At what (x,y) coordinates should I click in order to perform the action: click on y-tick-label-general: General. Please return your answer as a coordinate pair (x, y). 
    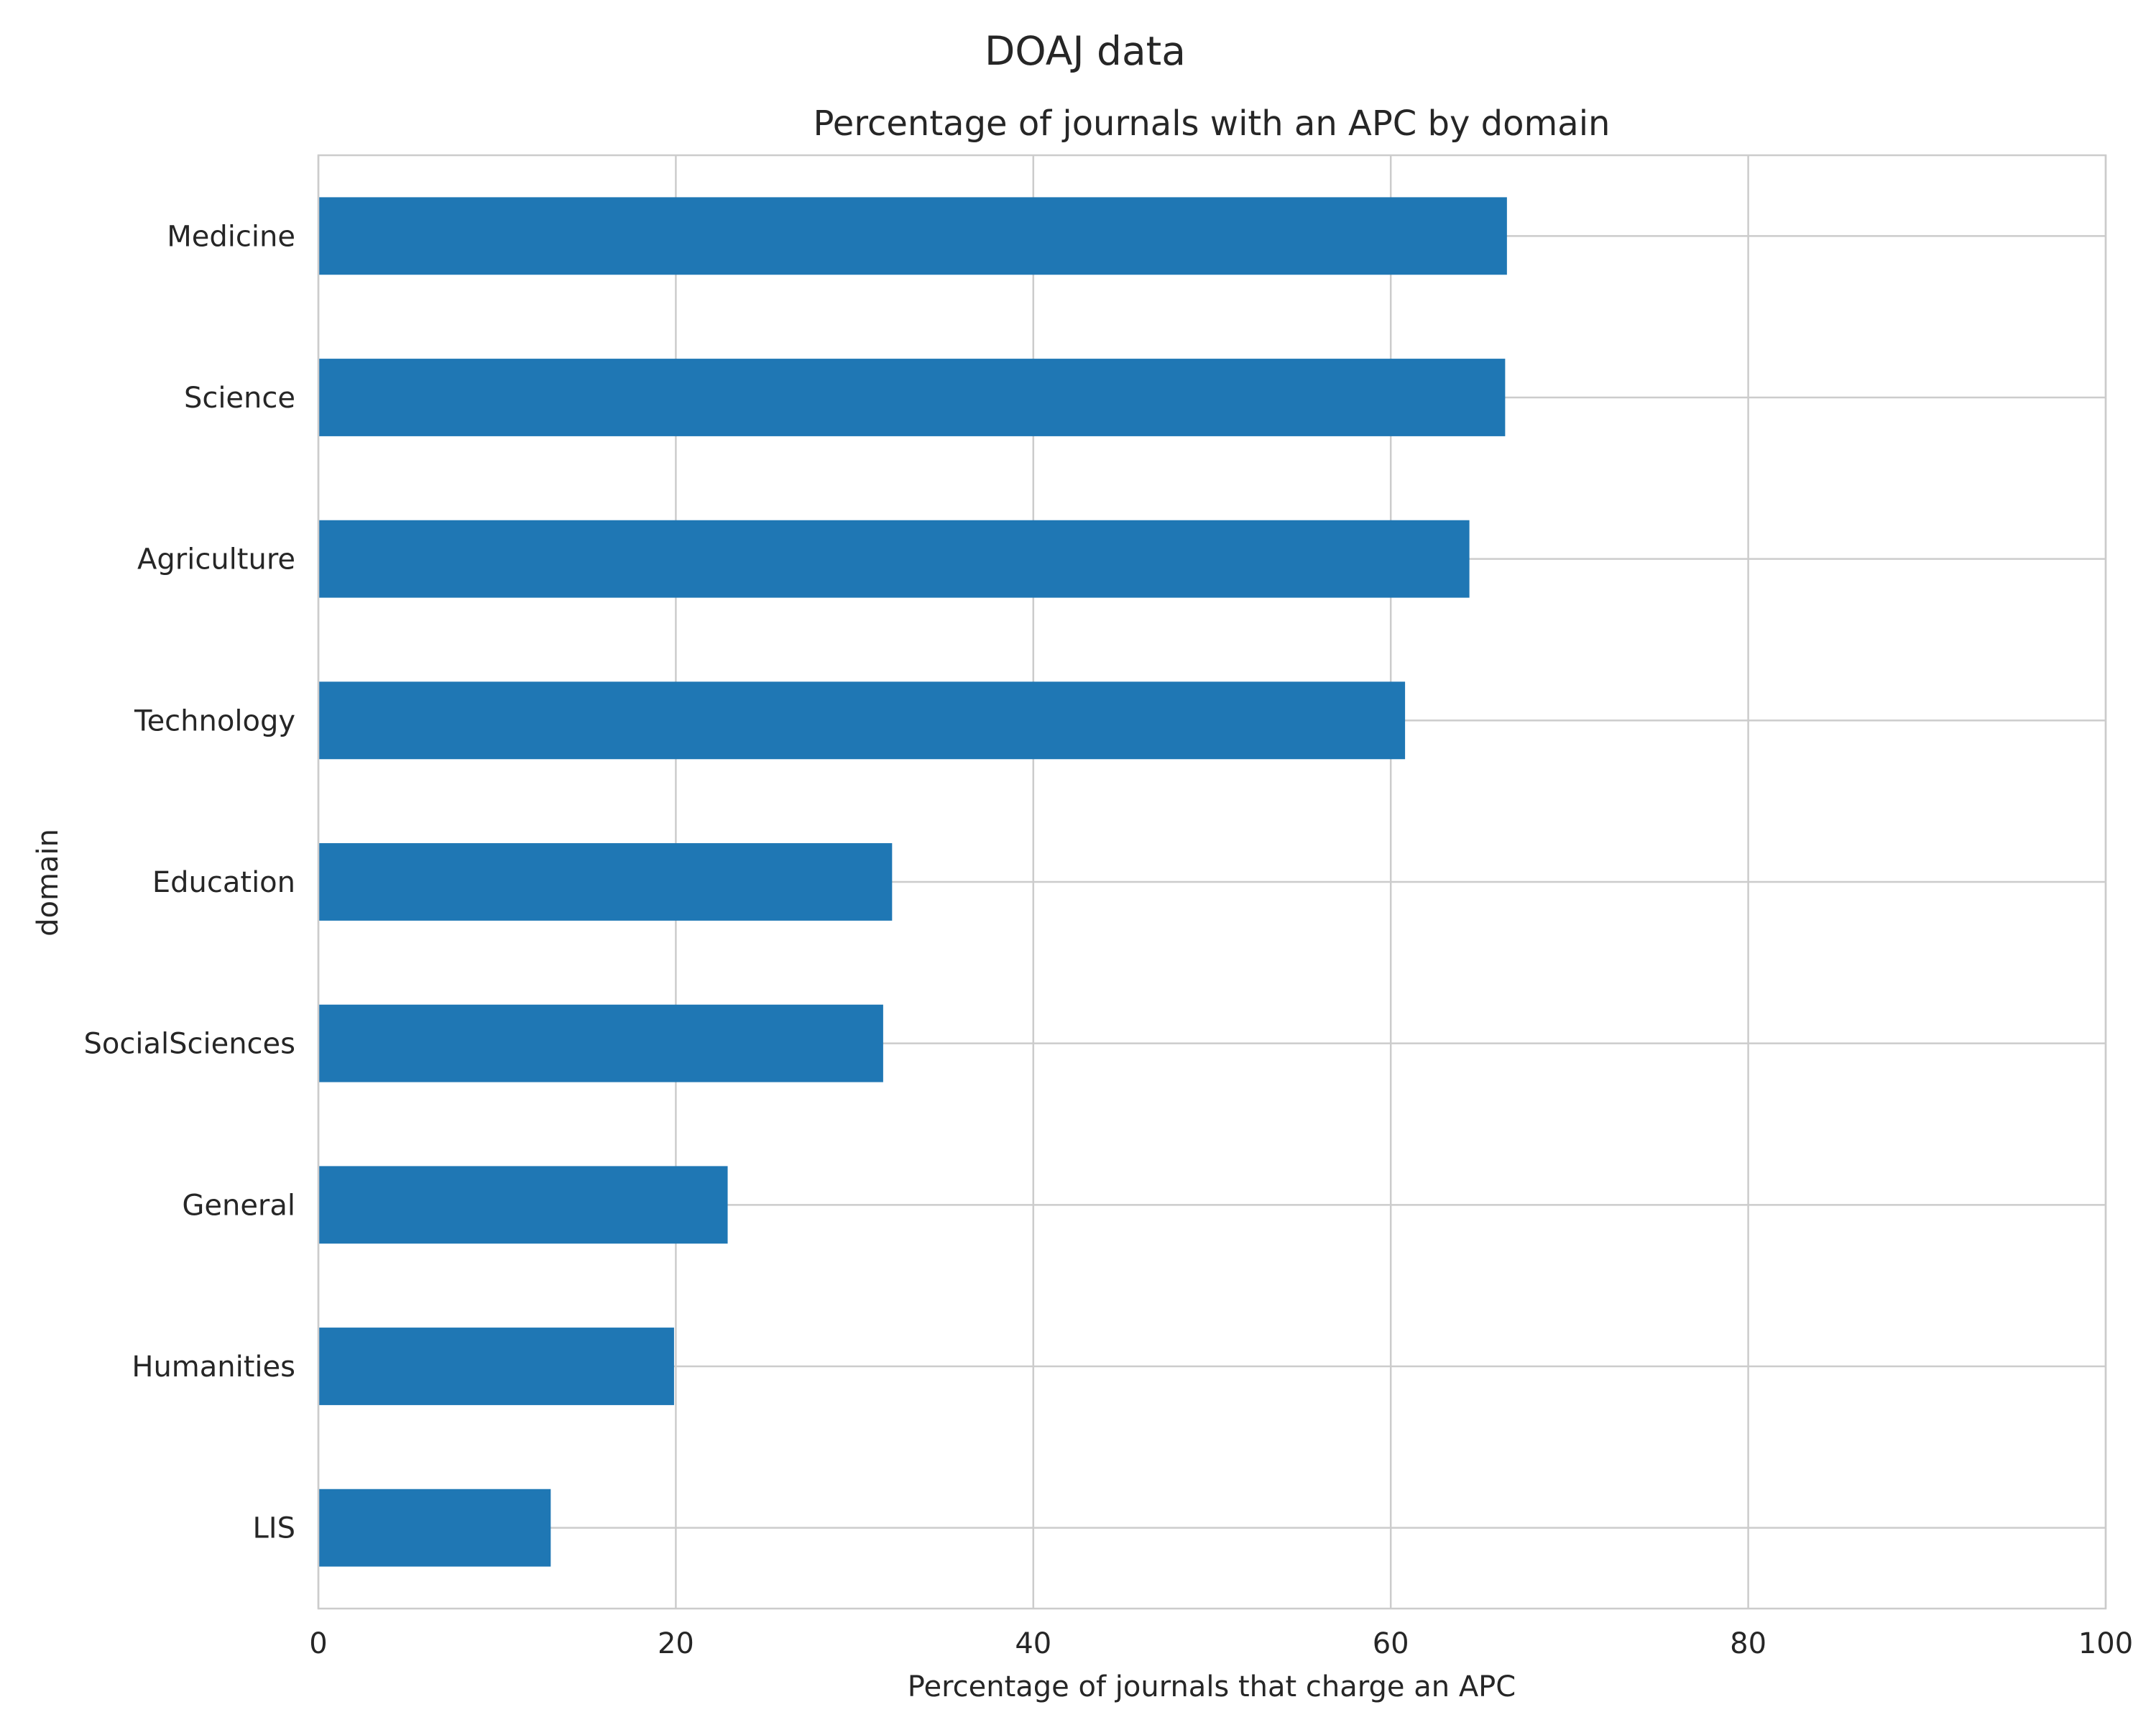
    Looking at the image, I should click on (238, 1205).